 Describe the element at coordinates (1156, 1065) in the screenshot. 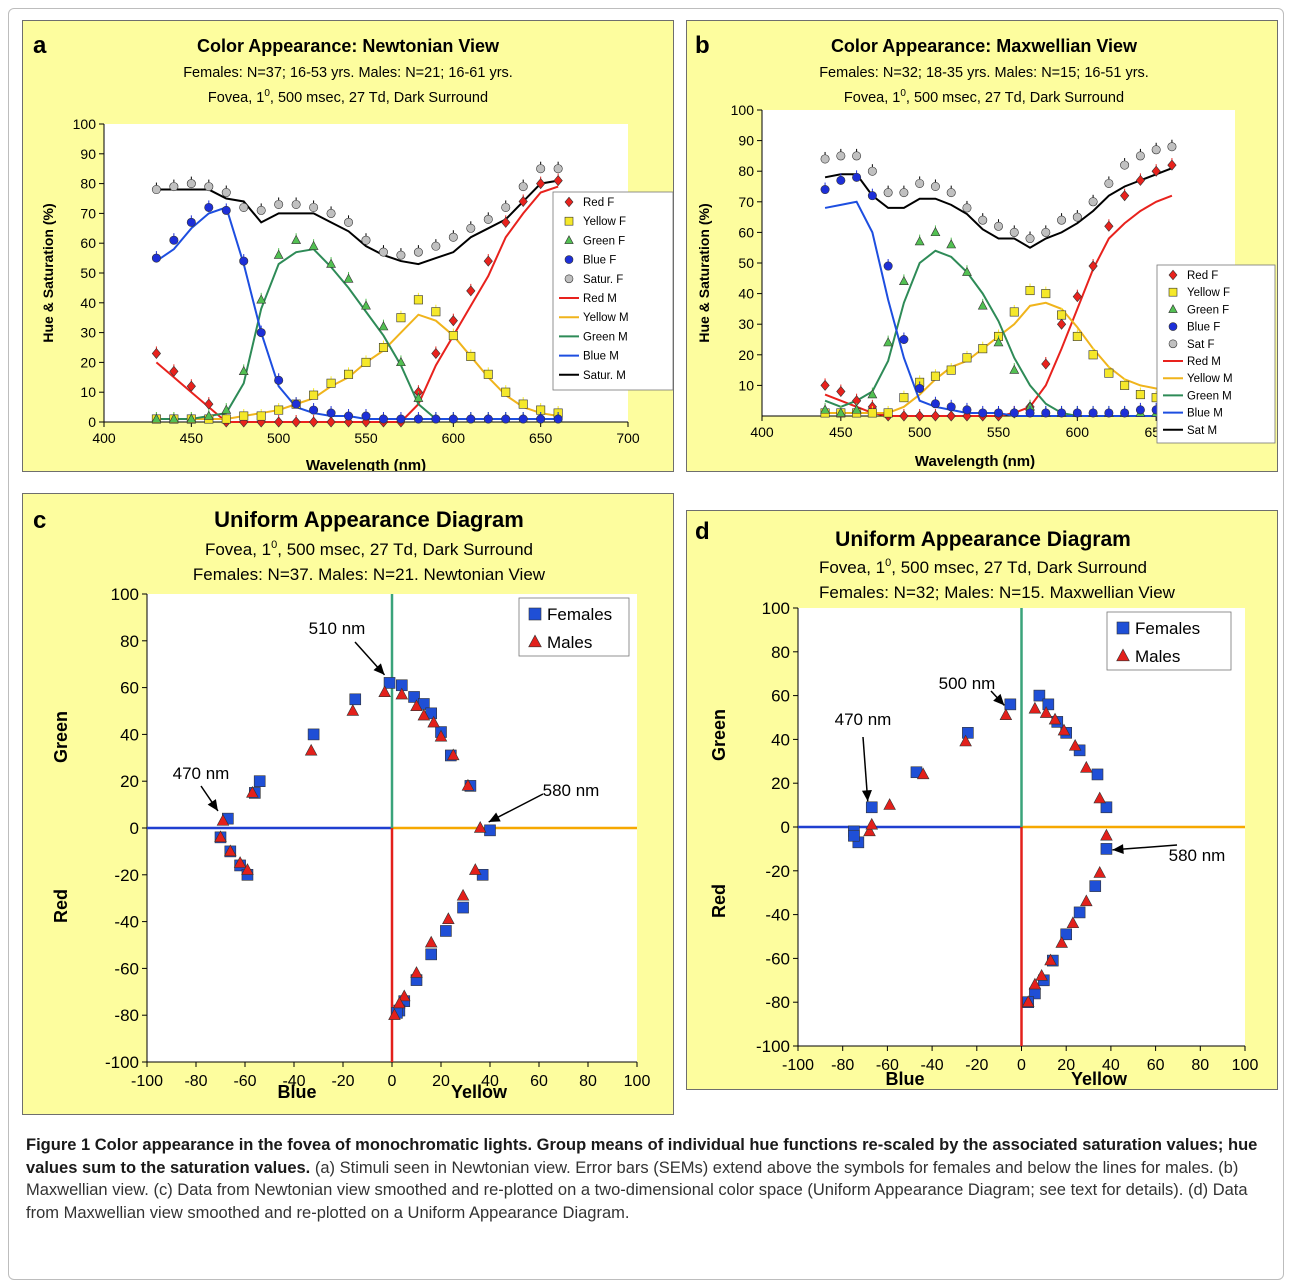

I see `x-tick-label: 60` at that location.